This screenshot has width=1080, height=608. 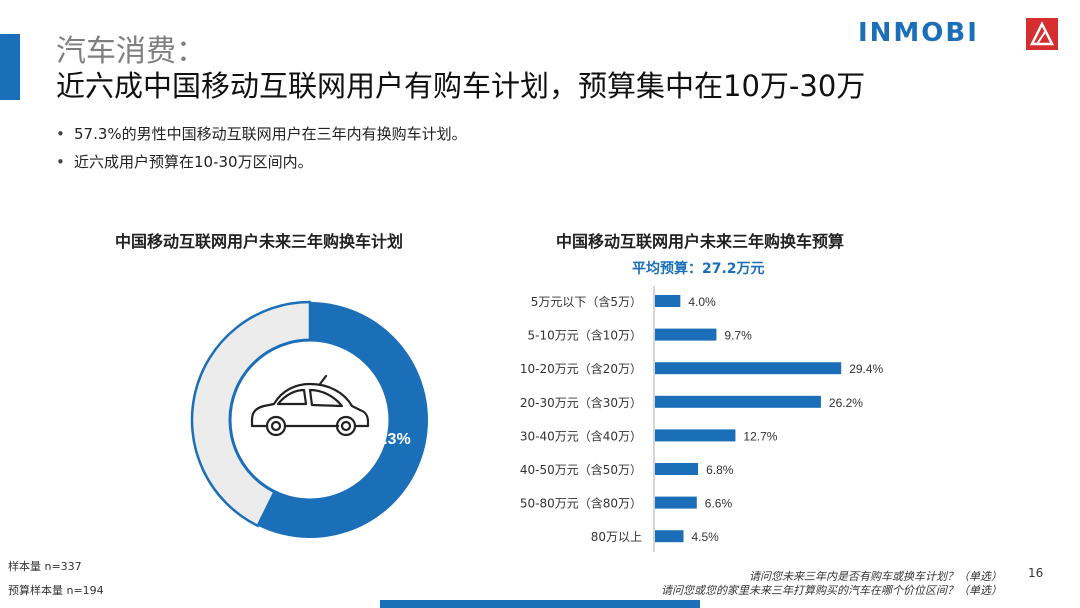 I want to click on bar-value-label: 6.6%, so click(x=719, y=504).